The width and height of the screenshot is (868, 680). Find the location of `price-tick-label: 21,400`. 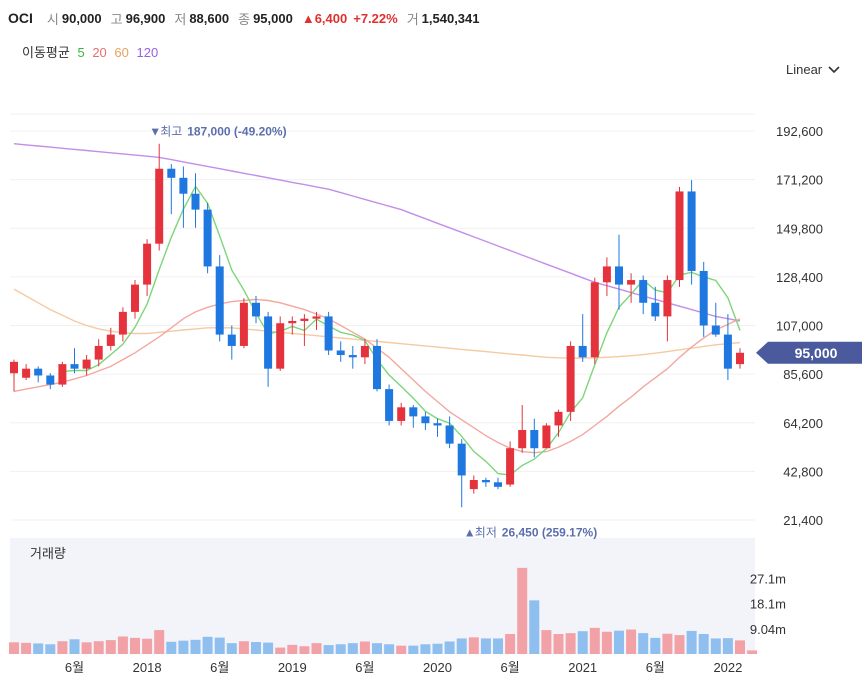

price-tick-label: 21,400 is located at coordinates (803, 520).